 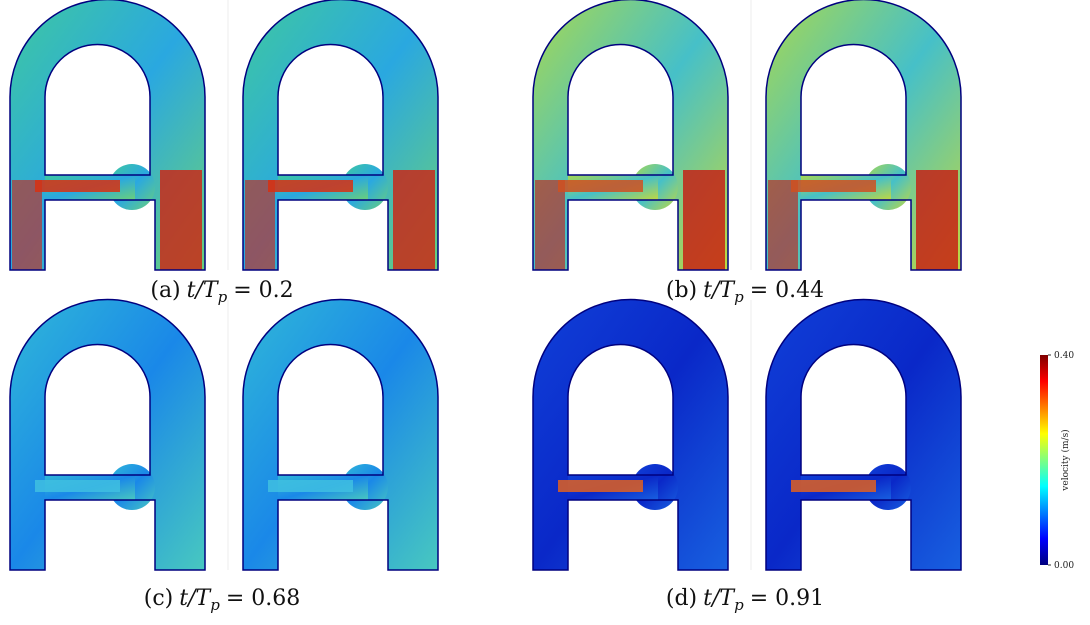 What do you see at coordinates (787, 598) in the screenshot?
I see `caption-rhs: = 0.91` at bounding box center [787, 598].